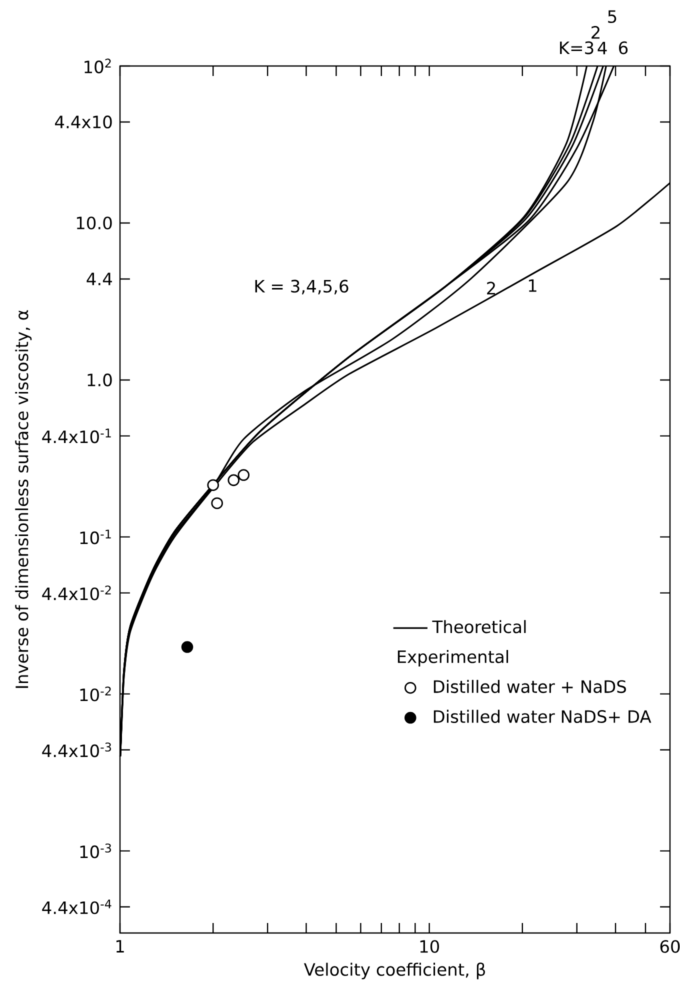 The image size is (680, 987). Describe the element at coordinates (23, 499) in the screenshot. I see `y-axis-title: Inverse of dimensionless surface viscosity, α` at that location.